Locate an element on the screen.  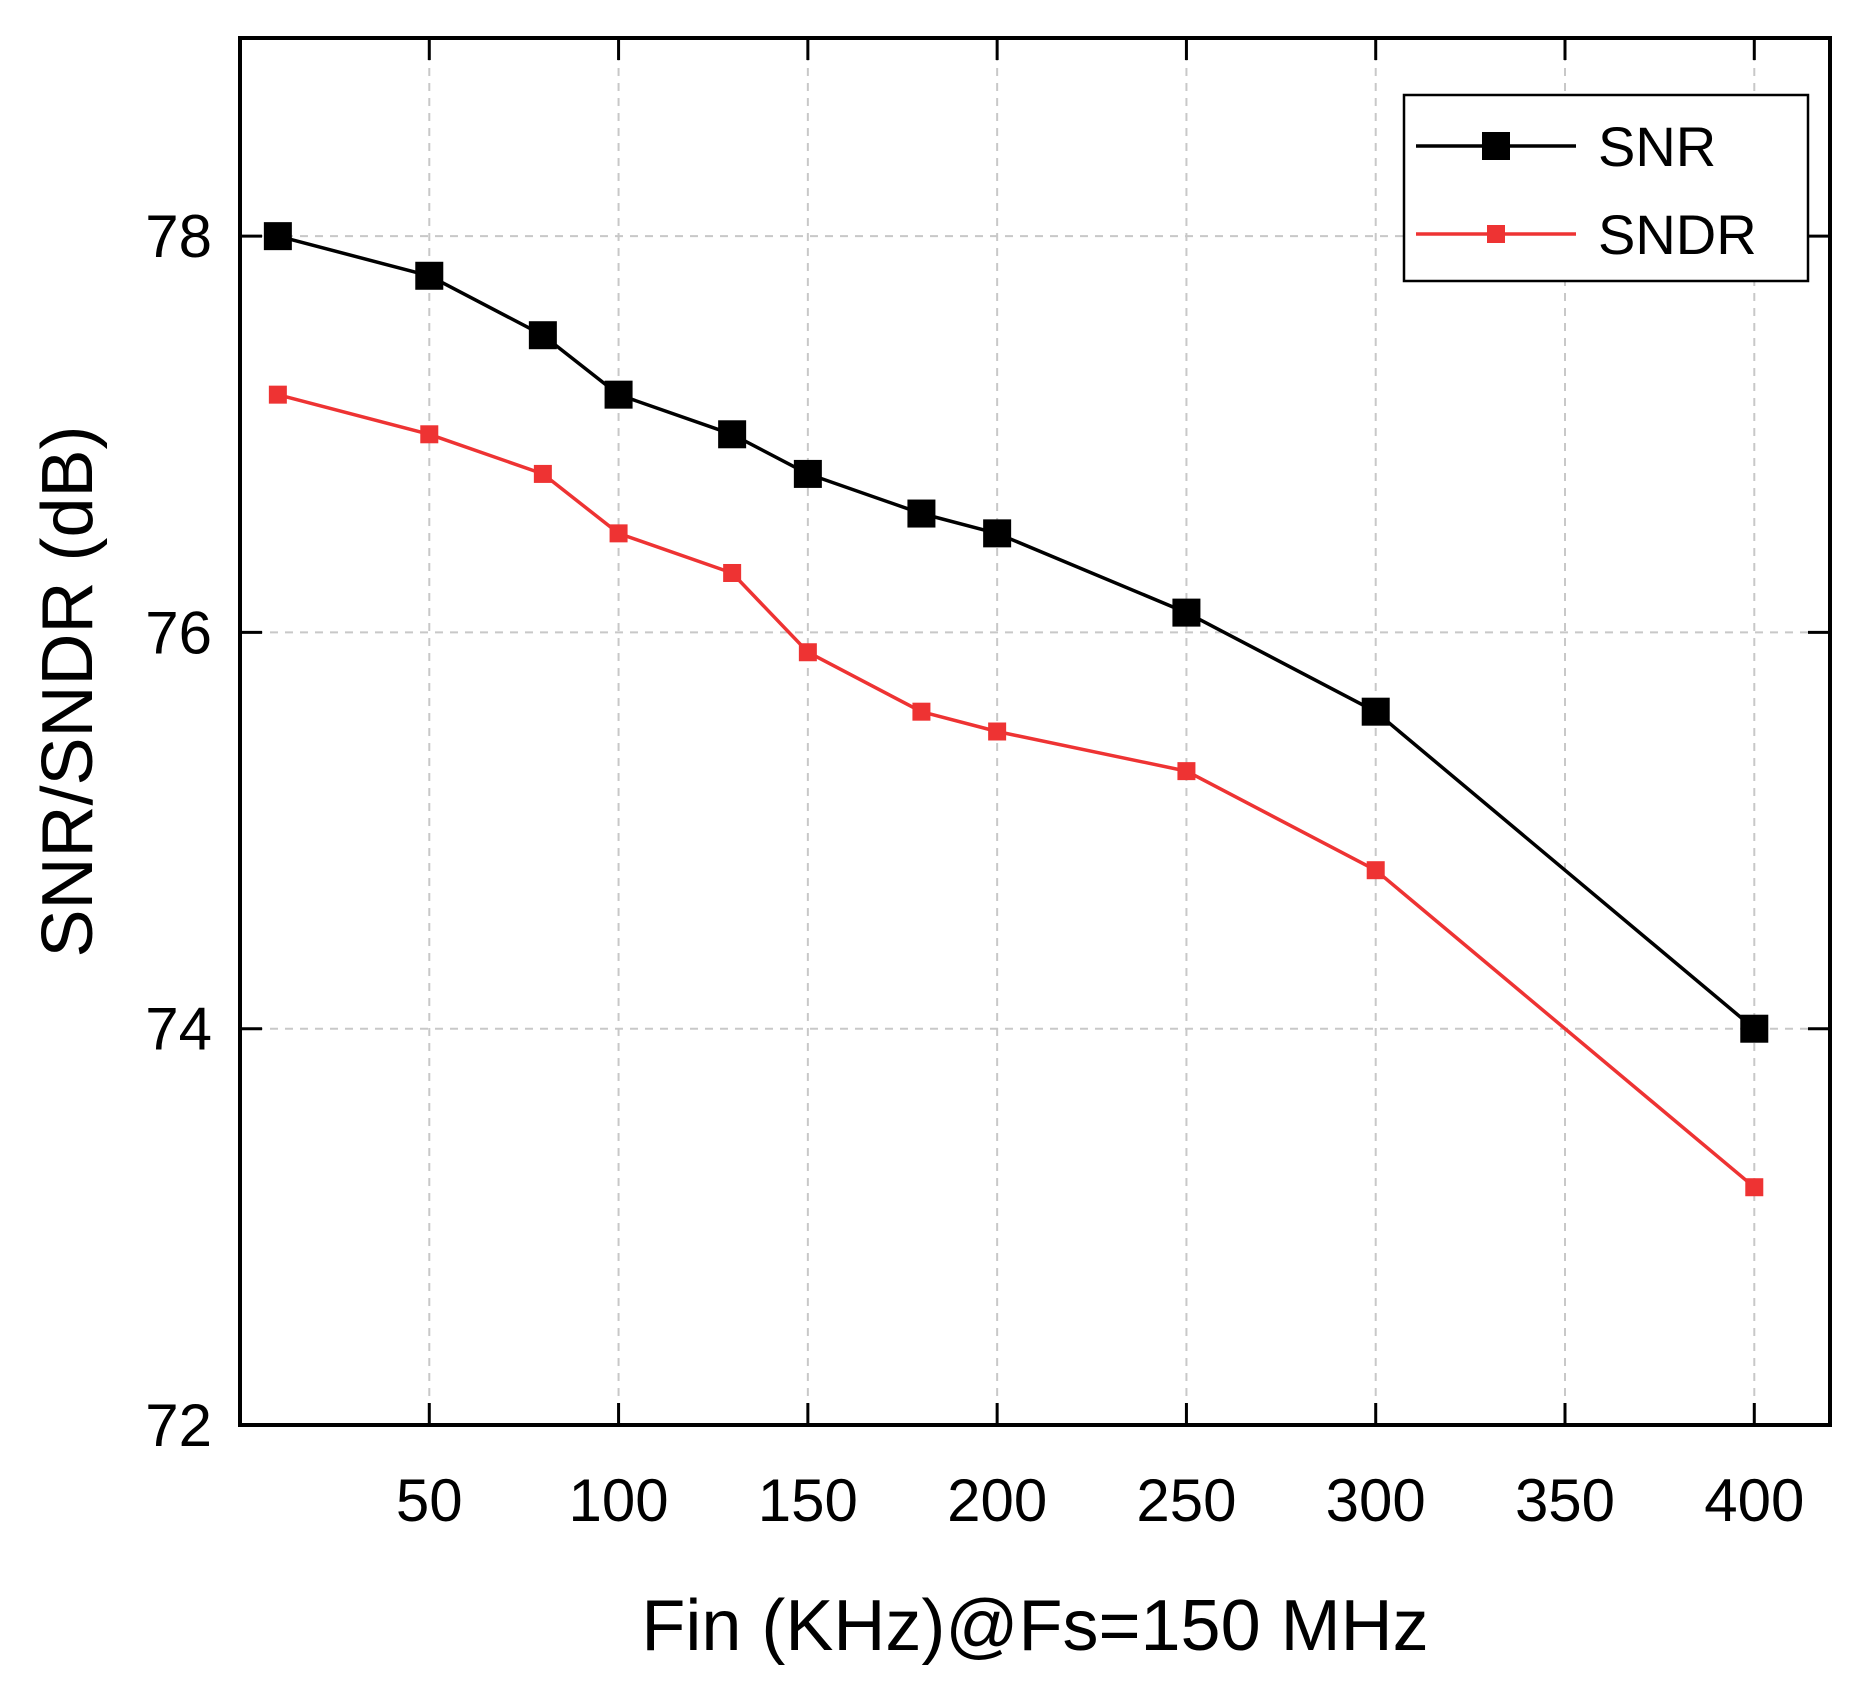
legend-entry-sndr: SNDR is located at coordinates (1586, 234).